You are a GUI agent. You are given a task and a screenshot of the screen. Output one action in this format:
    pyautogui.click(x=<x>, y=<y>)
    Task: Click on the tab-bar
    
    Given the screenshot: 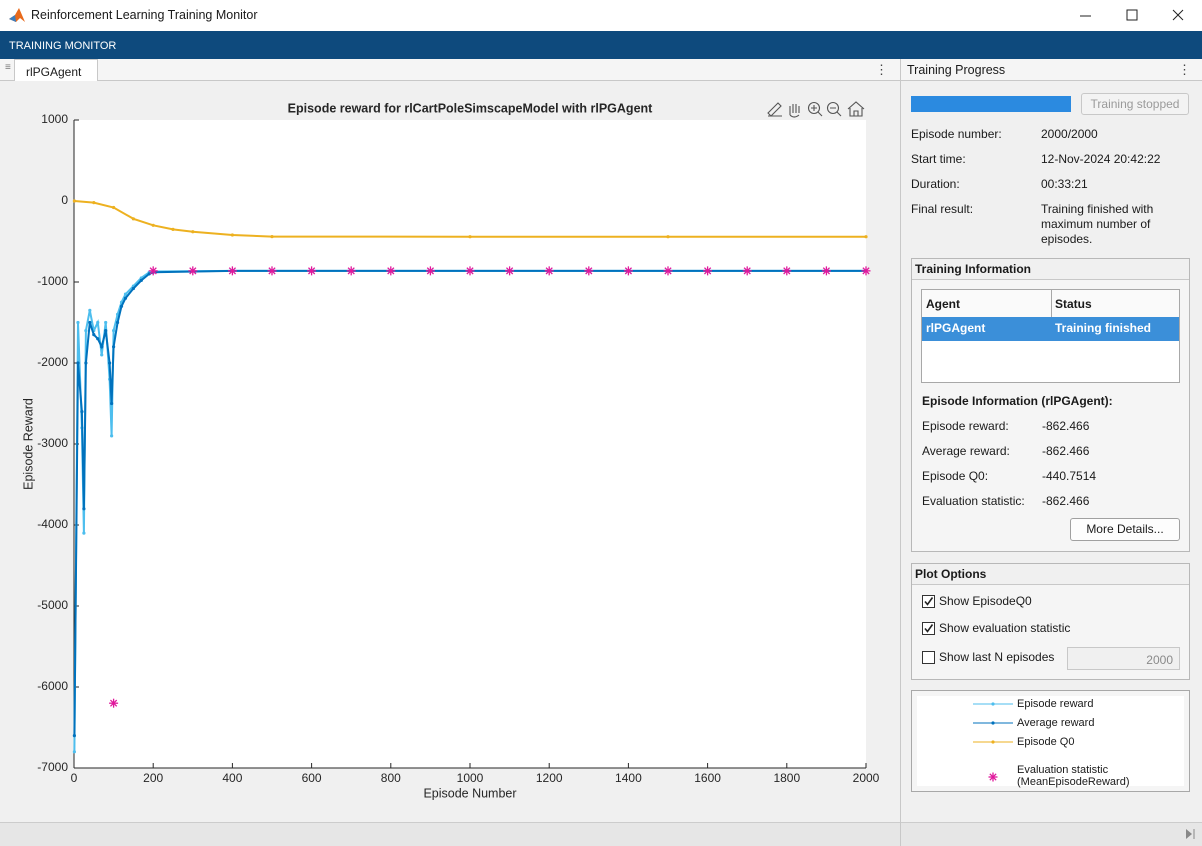 What is the action you would take?
    pyautogui.click(x=450, y=70)
    